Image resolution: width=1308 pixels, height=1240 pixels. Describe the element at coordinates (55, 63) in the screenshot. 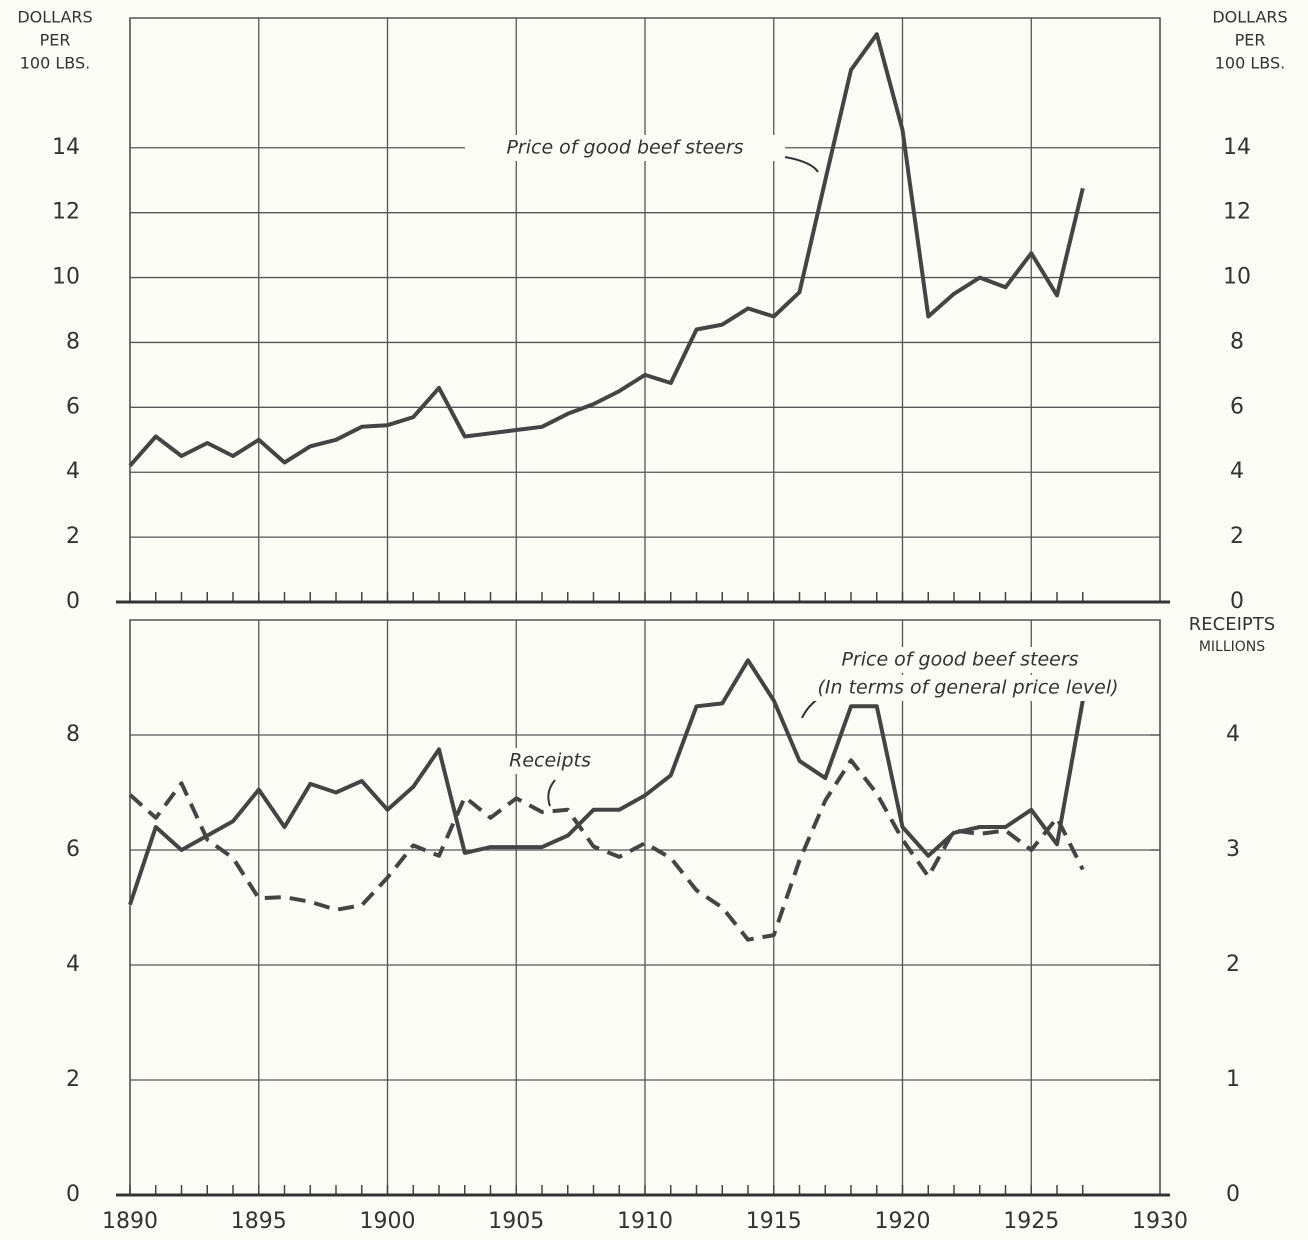

I see `y-axis-label: 100 LBS.` at that location.